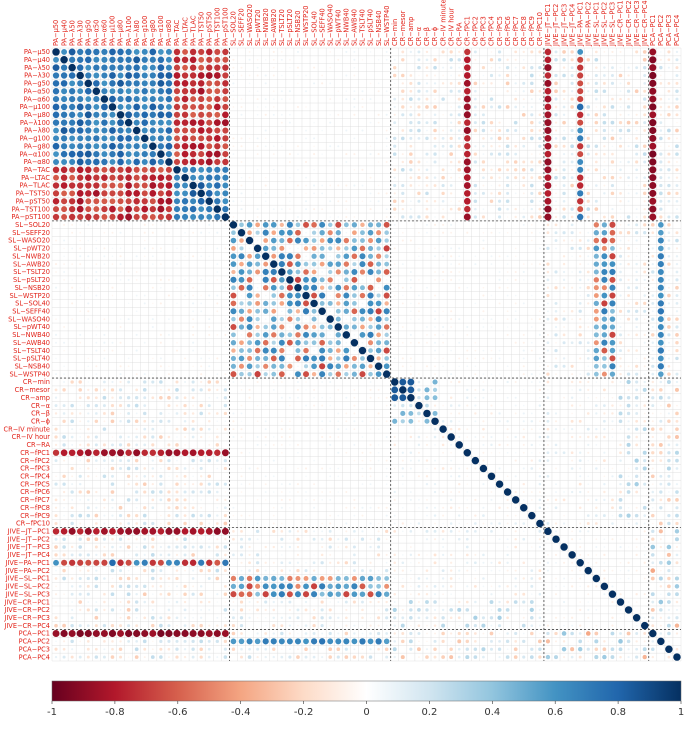 Image resolution: width=685 pixels, height=747 pixels. I want to click on column-label: CR−fPC2, so click(476, 31).